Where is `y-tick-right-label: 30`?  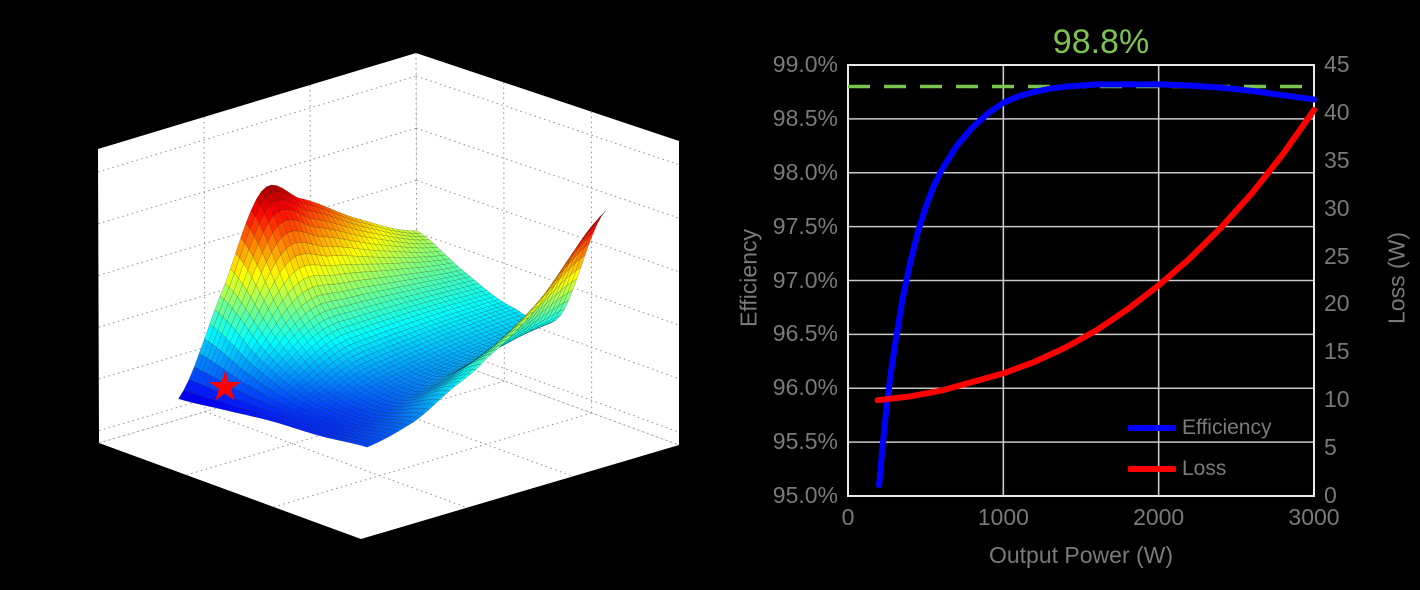 y-tick-right-label: 30 is located at coordinates (1337, 207).